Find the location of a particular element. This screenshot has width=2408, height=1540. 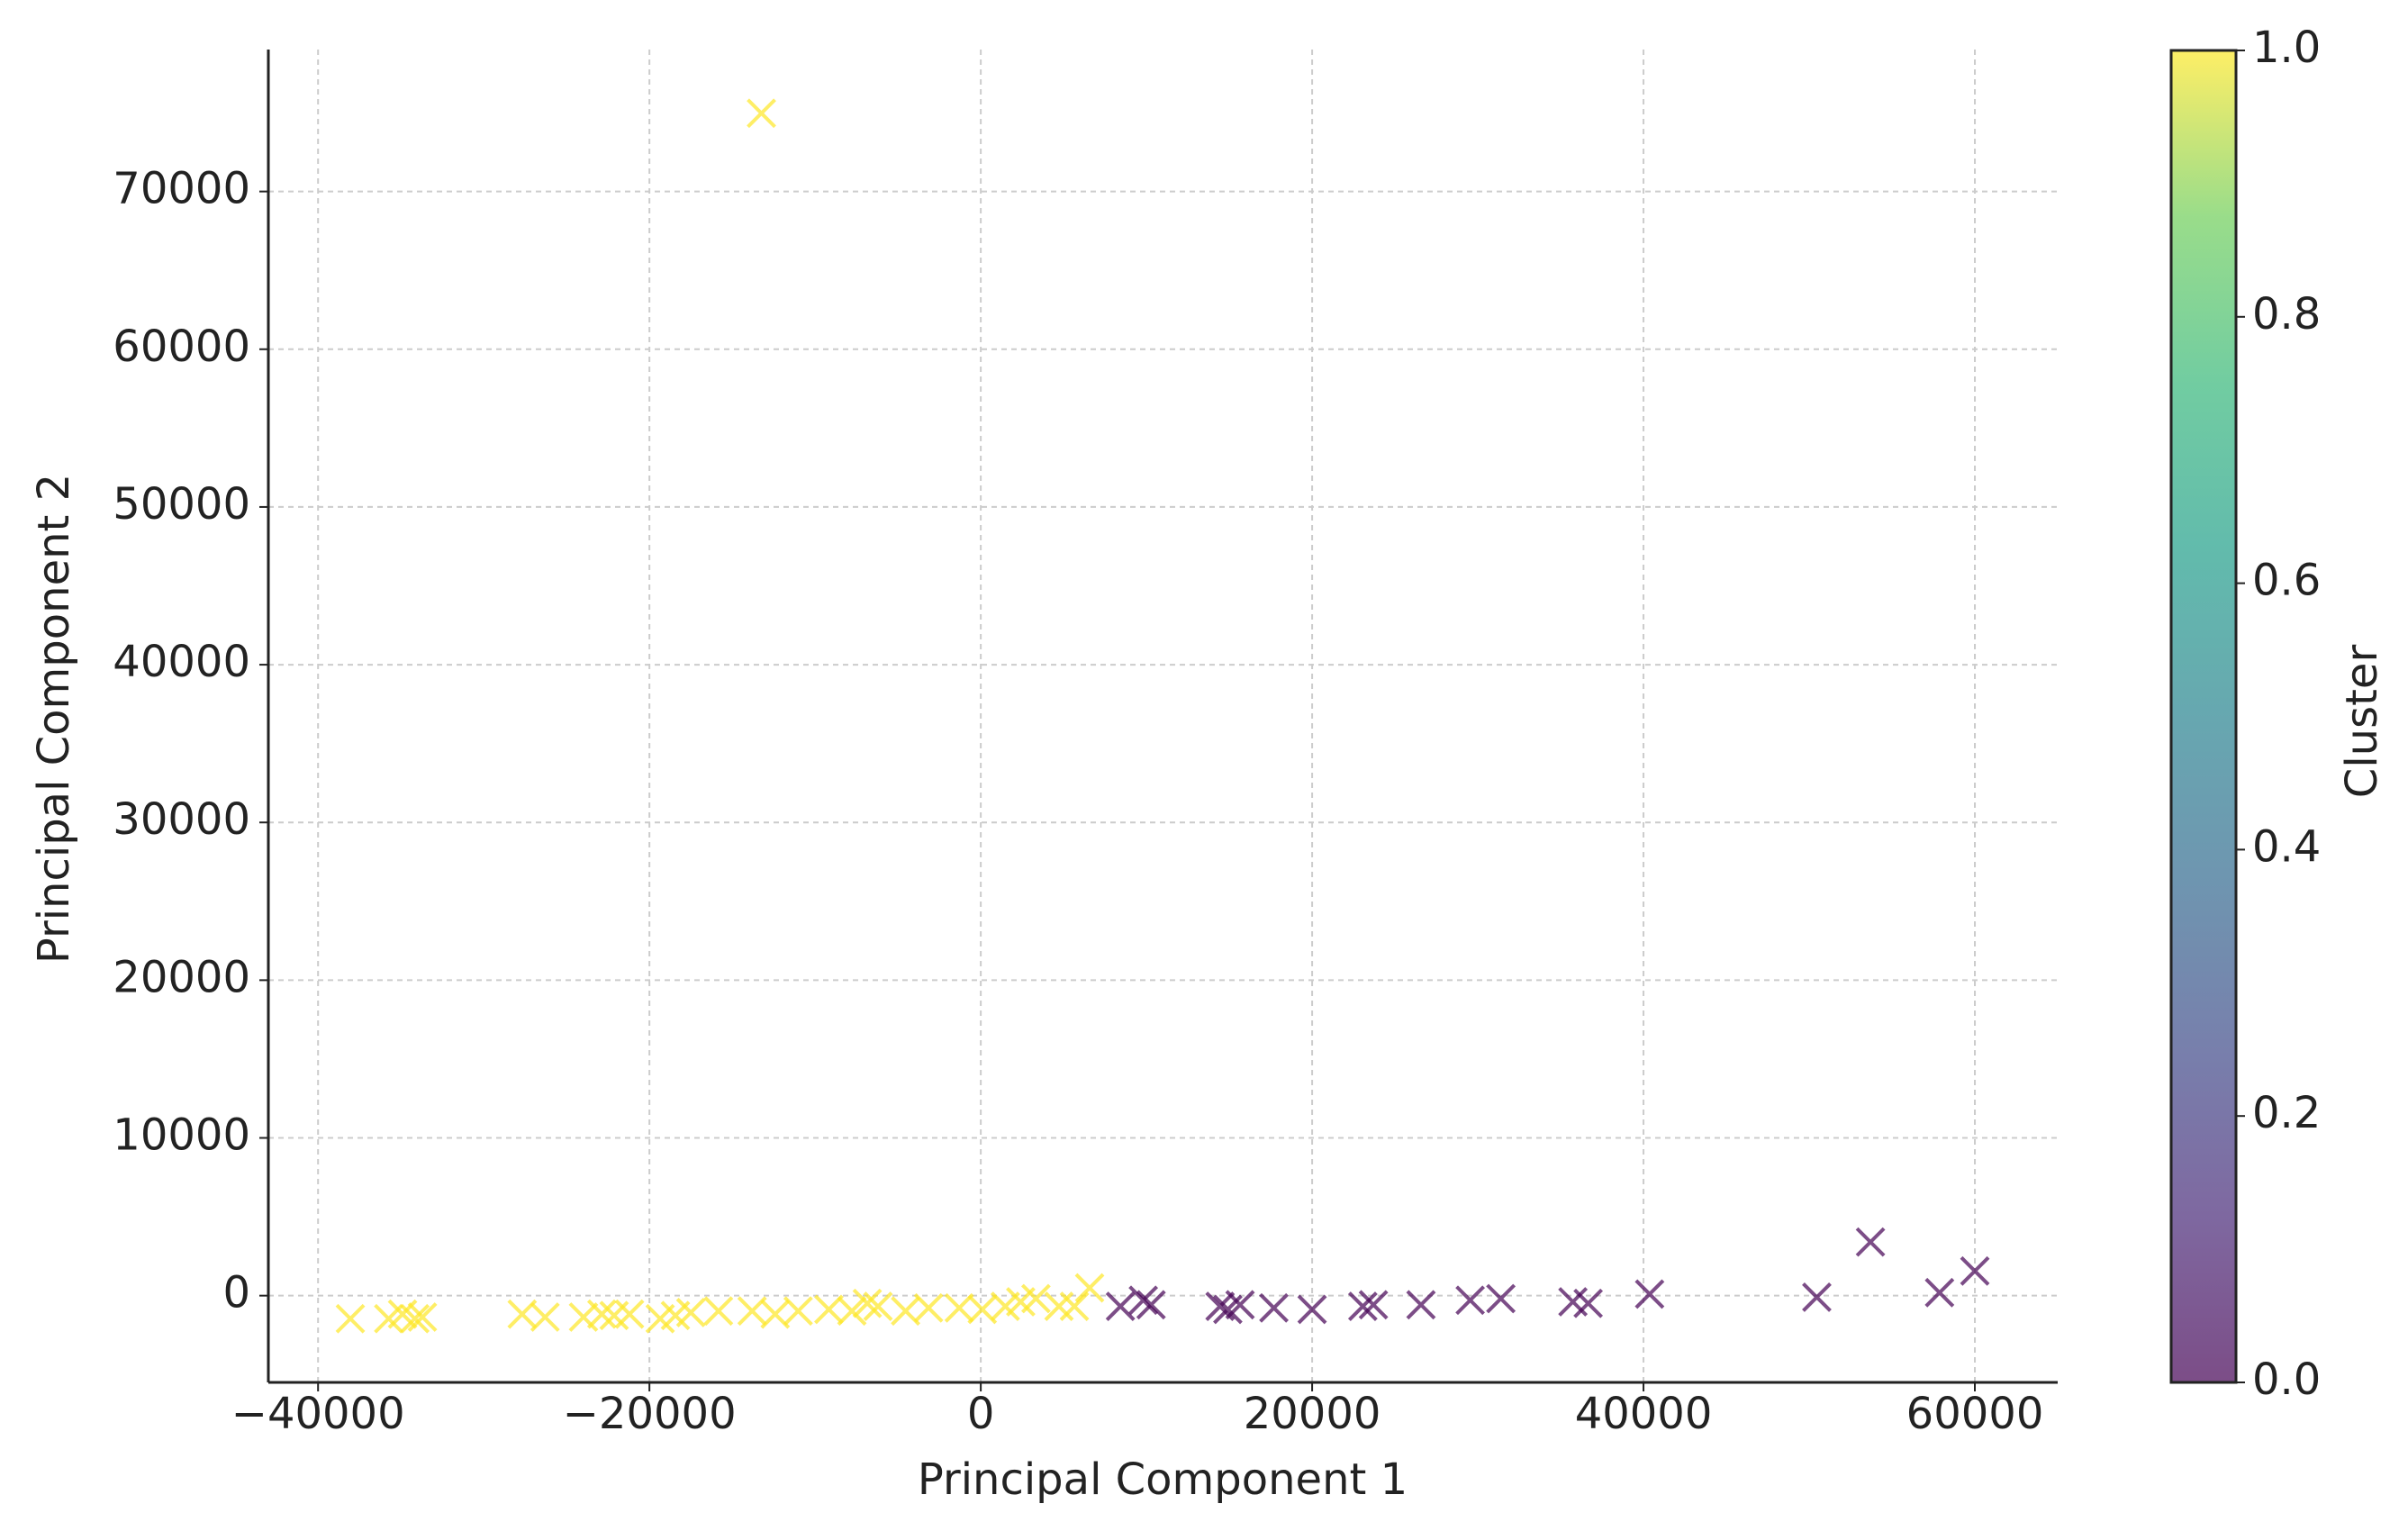

colorbar-tick-label: 0.0 is located at coordinates (2286, 1380).